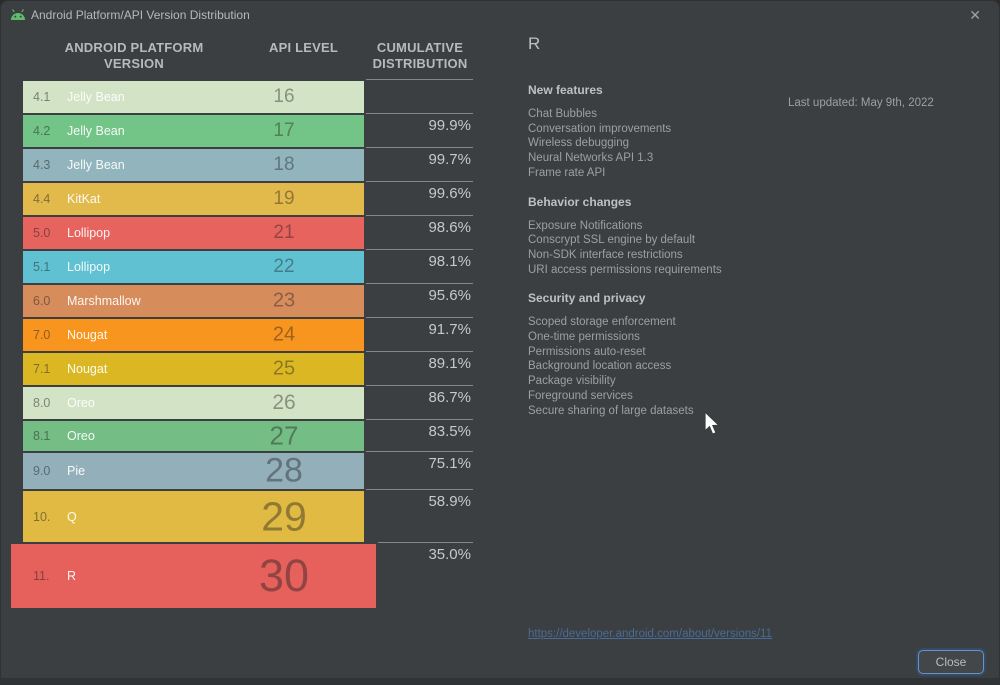  I want to click on close-button: Close, so click(951, 662).